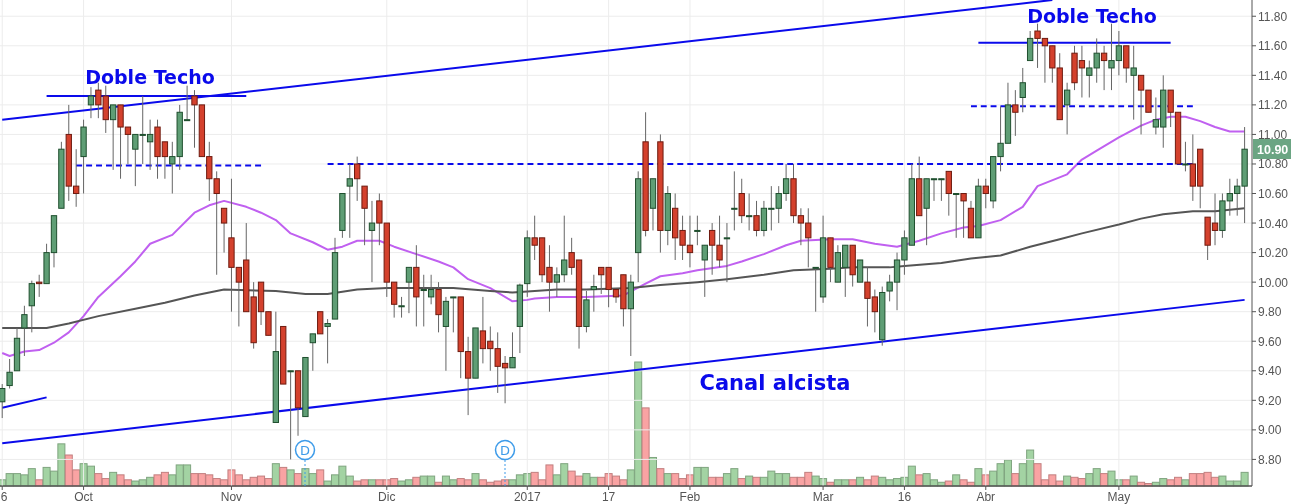 The width and height of the screenshot is (1291, 504). Describe the element at coordinates (1270, 400) in the screenshot. I see `y-tick-label: 9.20` at that location.